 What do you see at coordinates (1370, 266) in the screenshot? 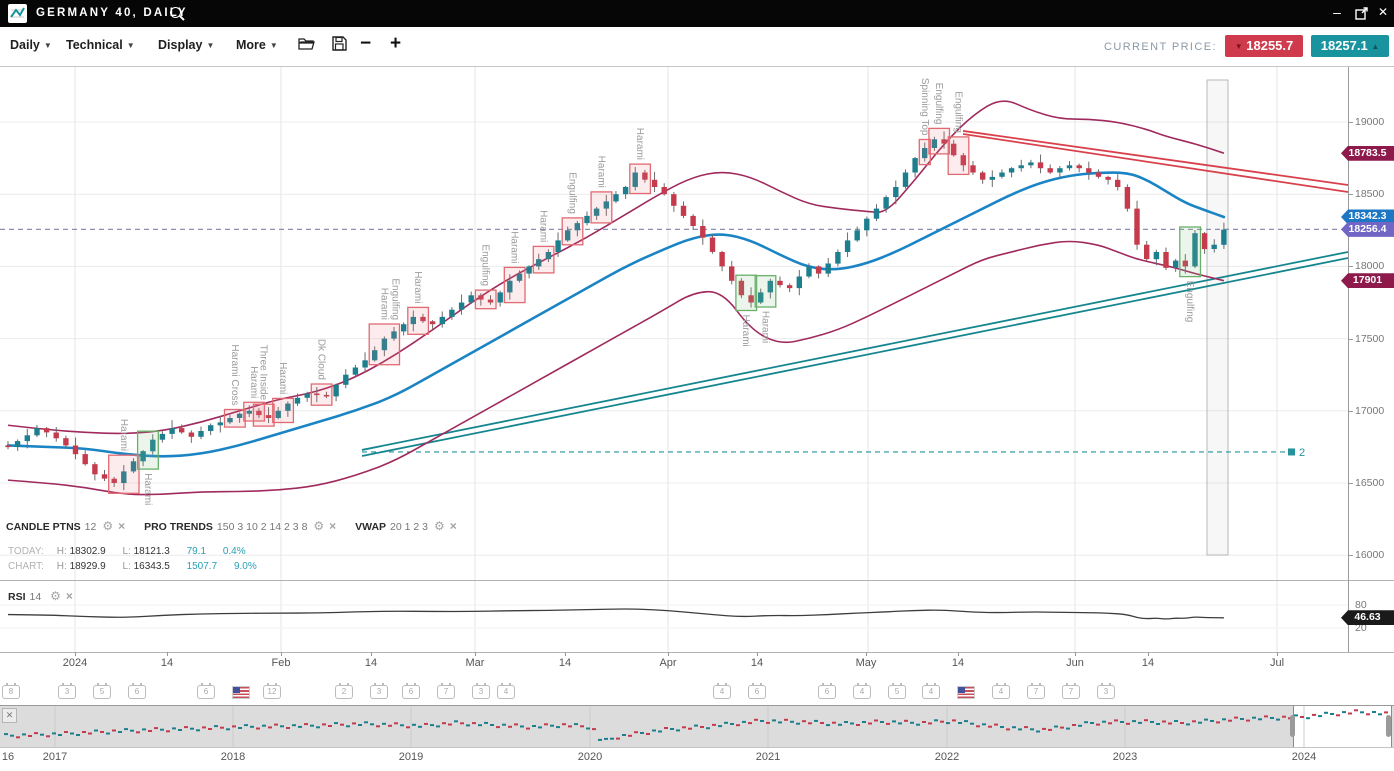
I see `price-axis-tick: 18000` at bounding box center [1370, 266].